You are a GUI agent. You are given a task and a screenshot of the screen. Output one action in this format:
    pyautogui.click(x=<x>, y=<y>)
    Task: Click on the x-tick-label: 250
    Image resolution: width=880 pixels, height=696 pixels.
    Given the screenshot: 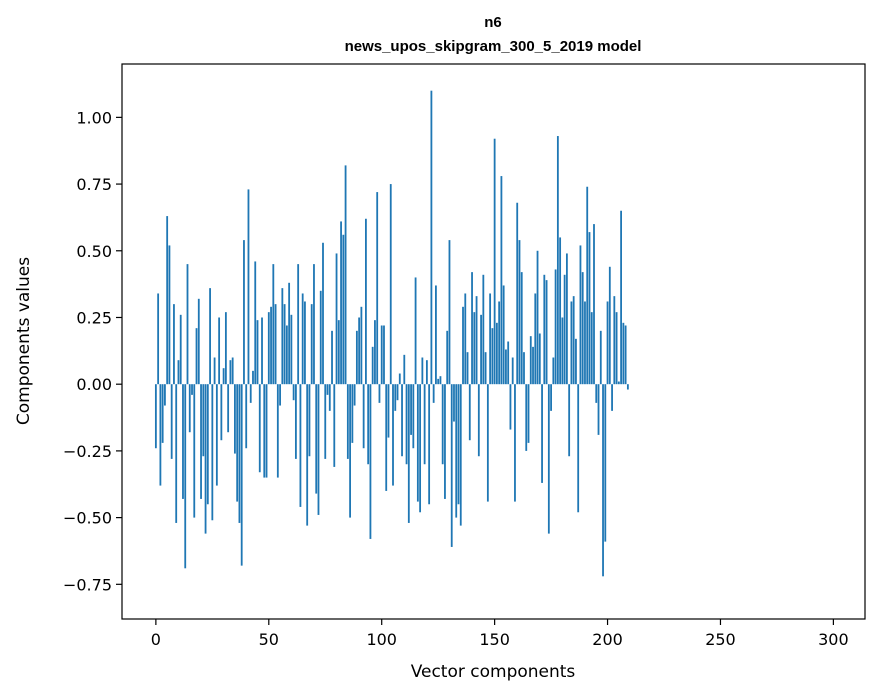 What is the action you would take?
    pyautogui.click(x=720, y=639)
    